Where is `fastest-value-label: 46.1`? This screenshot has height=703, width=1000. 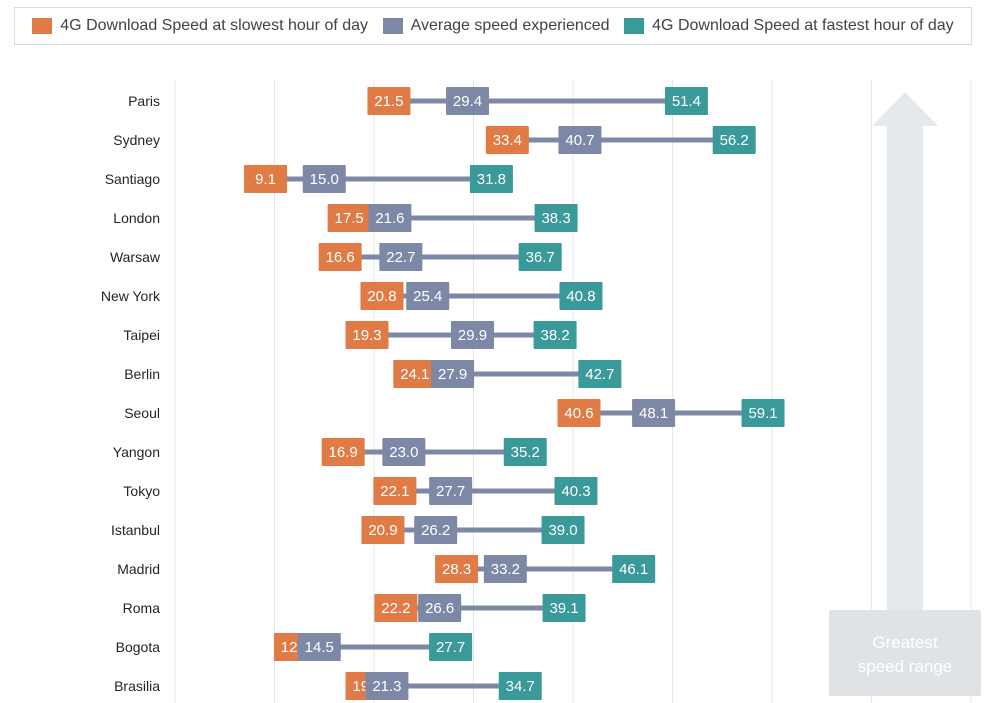 fastest-value-label: 46.1 is located at coordinates (633, 569).